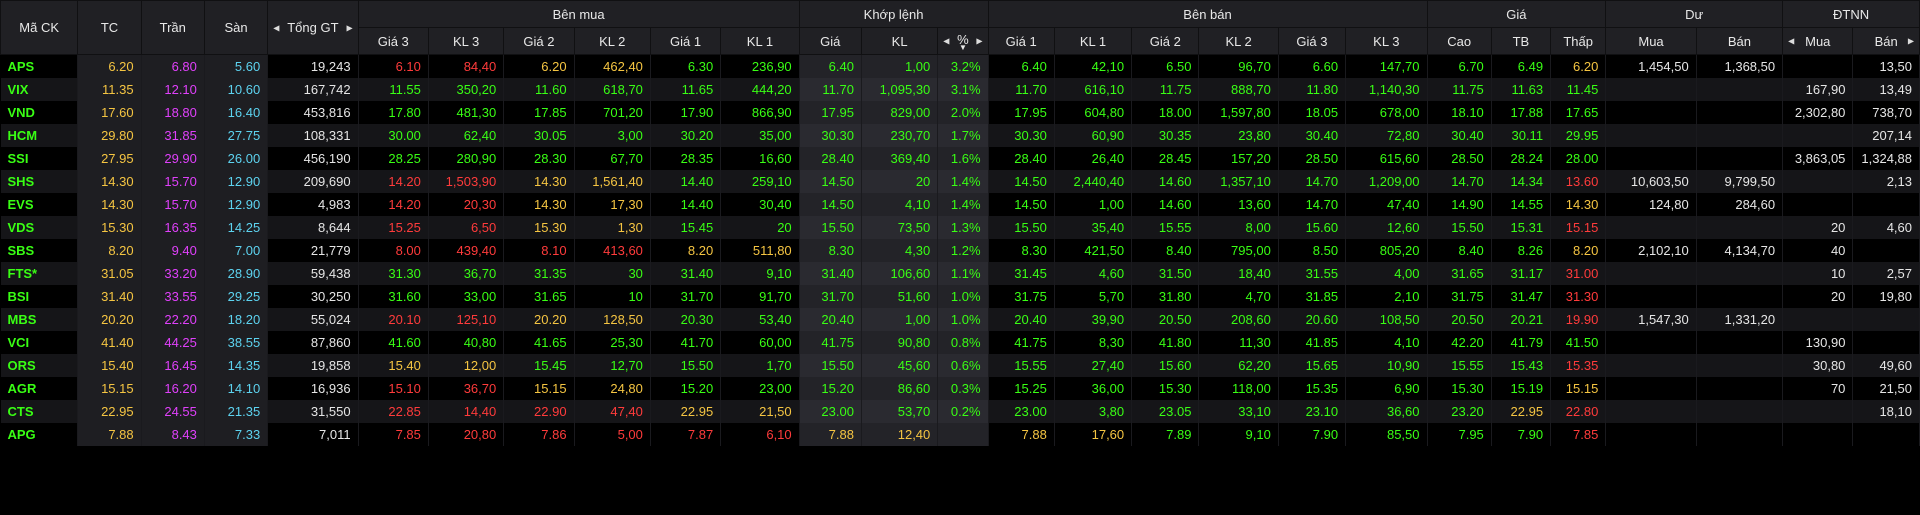 The height and width of the screenshot is (515, 1920). Describe the element at coordinates (612, 204) in the screenshot. I see `bid-cell: 17,30` at that location.